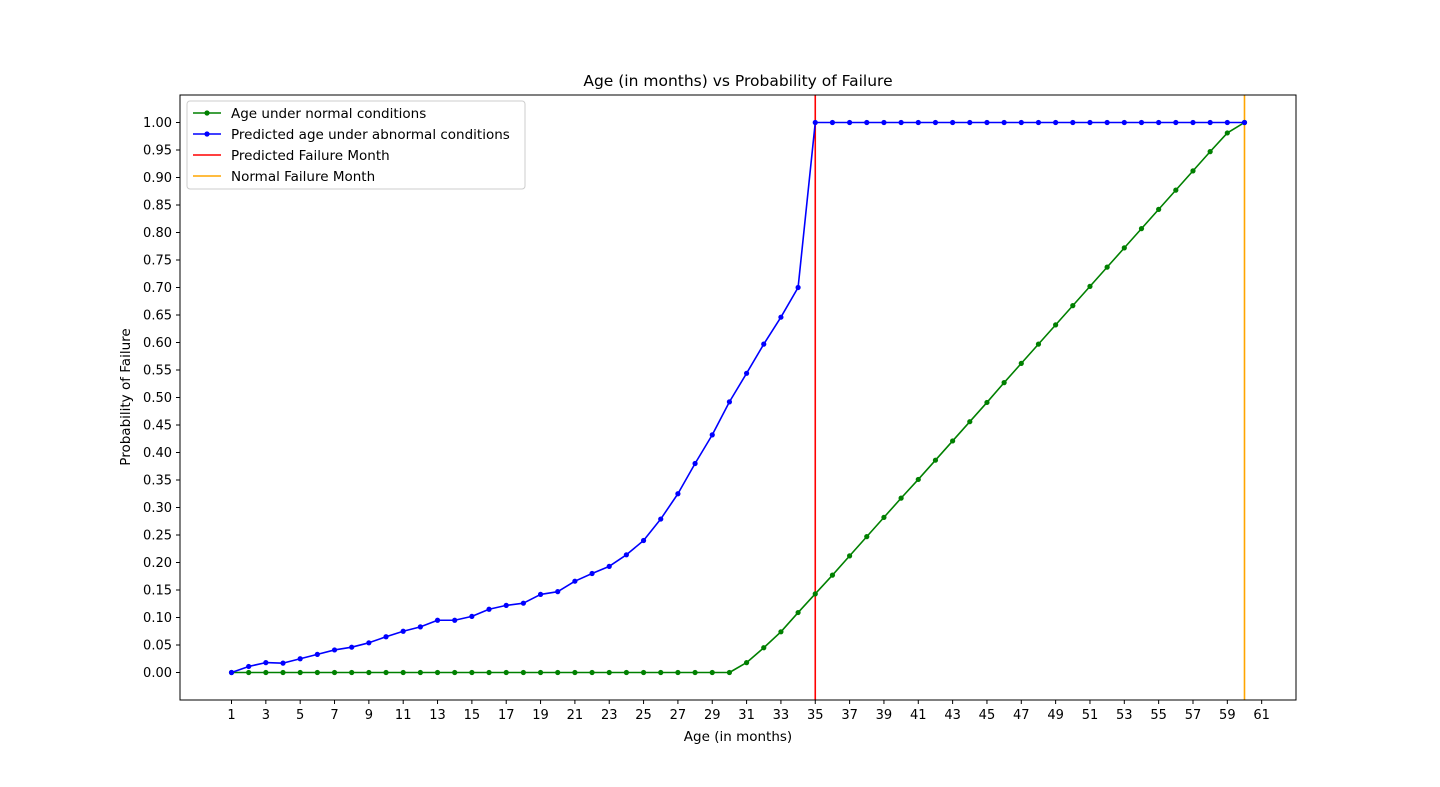 The width and height of the screenshot is (1440, 787). I want to click on x-tick-label: 41, so click(918, 715).